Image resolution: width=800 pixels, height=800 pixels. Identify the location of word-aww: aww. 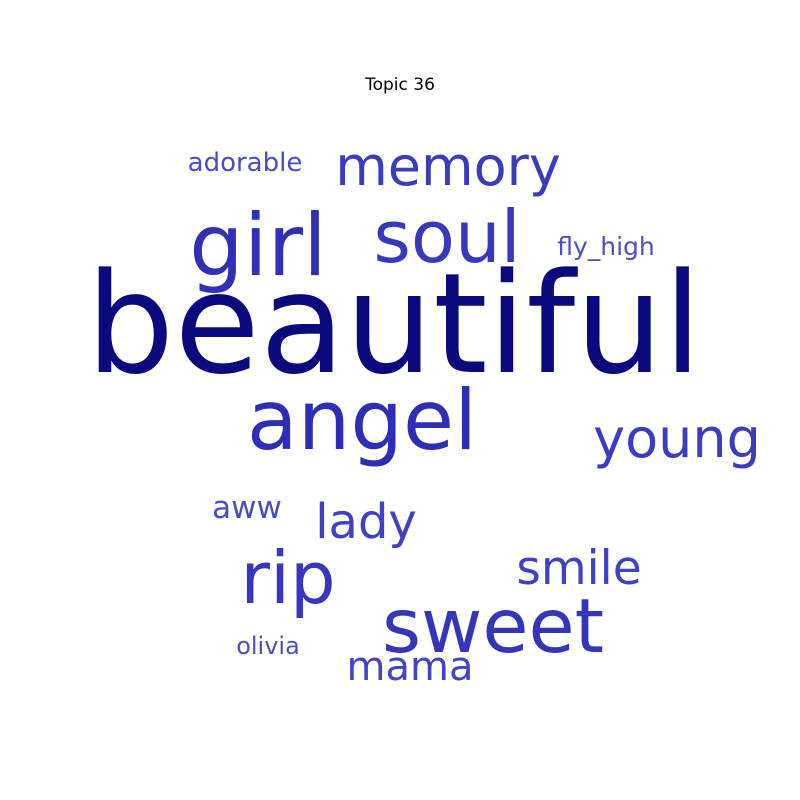
(247, 508).